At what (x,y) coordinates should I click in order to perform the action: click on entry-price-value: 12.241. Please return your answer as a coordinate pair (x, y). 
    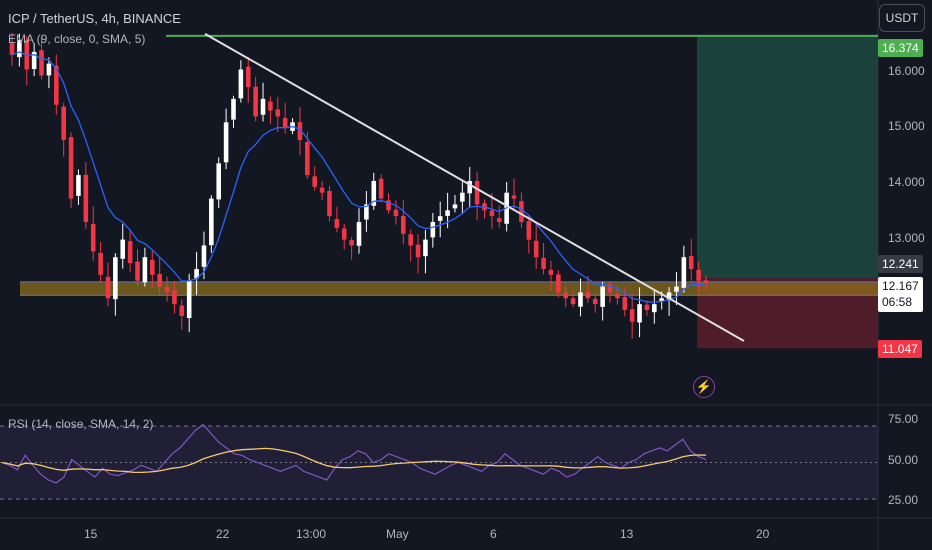
    Looking at the image, I should click on (900, 264).